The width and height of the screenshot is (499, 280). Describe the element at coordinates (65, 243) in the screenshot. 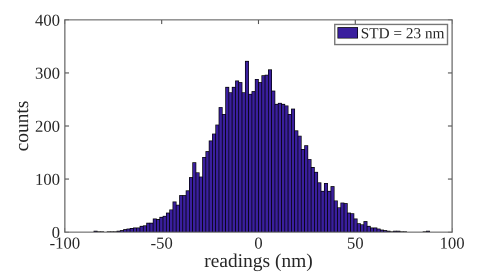

I see `x-tick-label: -100` at that location.